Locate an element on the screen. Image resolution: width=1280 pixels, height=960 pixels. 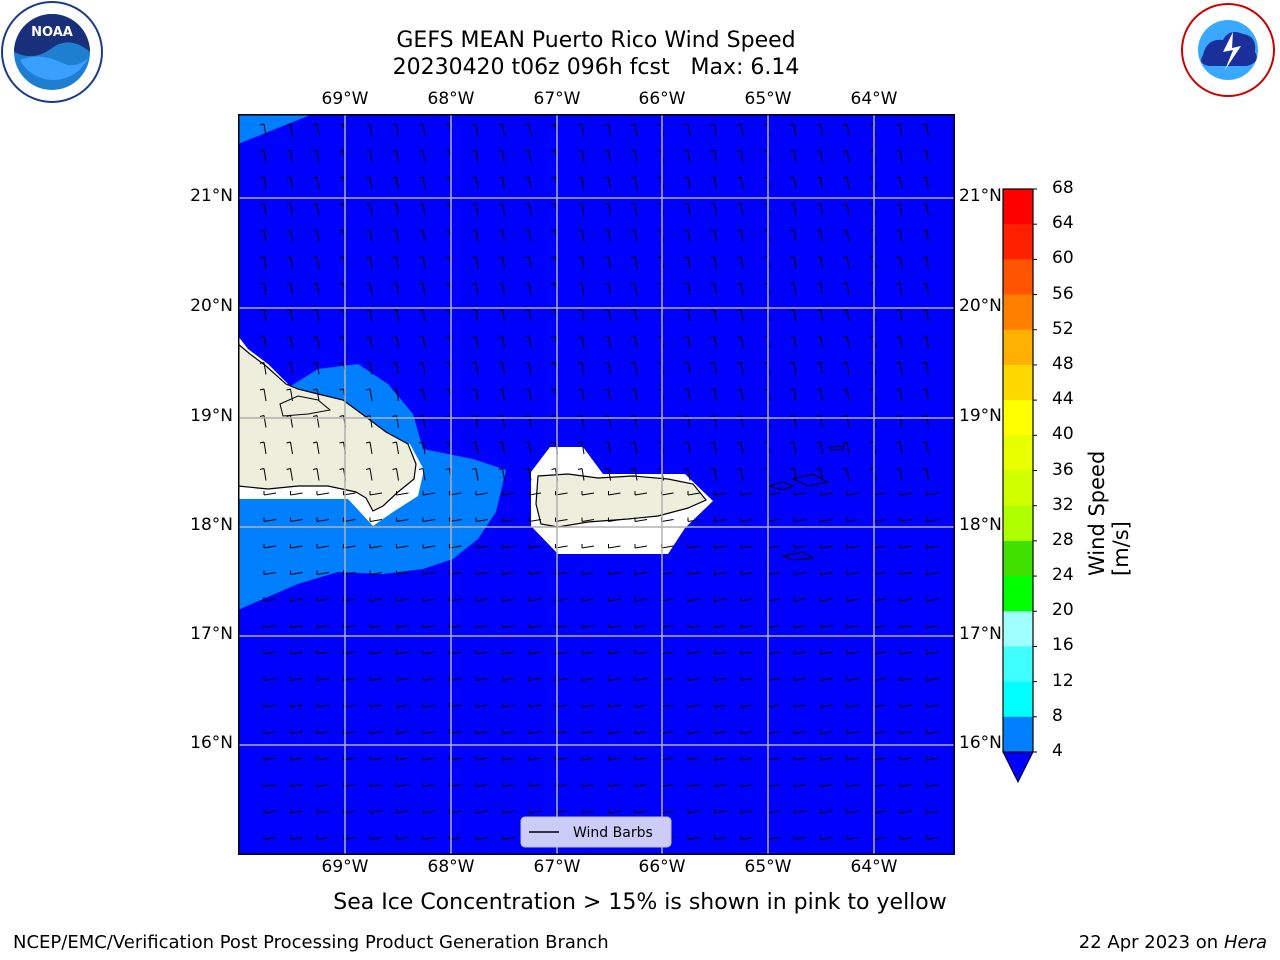
colorbar-tick-label: 28 is located at coordinates (1063, 539).